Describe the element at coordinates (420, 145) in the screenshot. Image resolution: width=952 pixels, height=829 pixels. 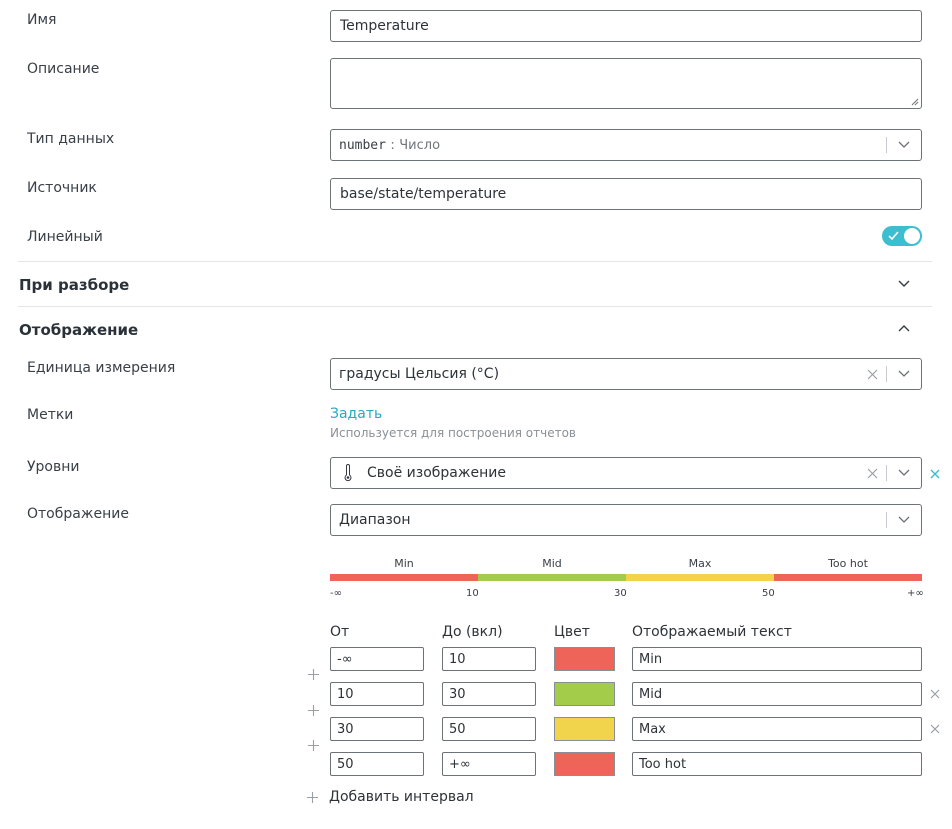
I see `data-type-text: Число` at that location.